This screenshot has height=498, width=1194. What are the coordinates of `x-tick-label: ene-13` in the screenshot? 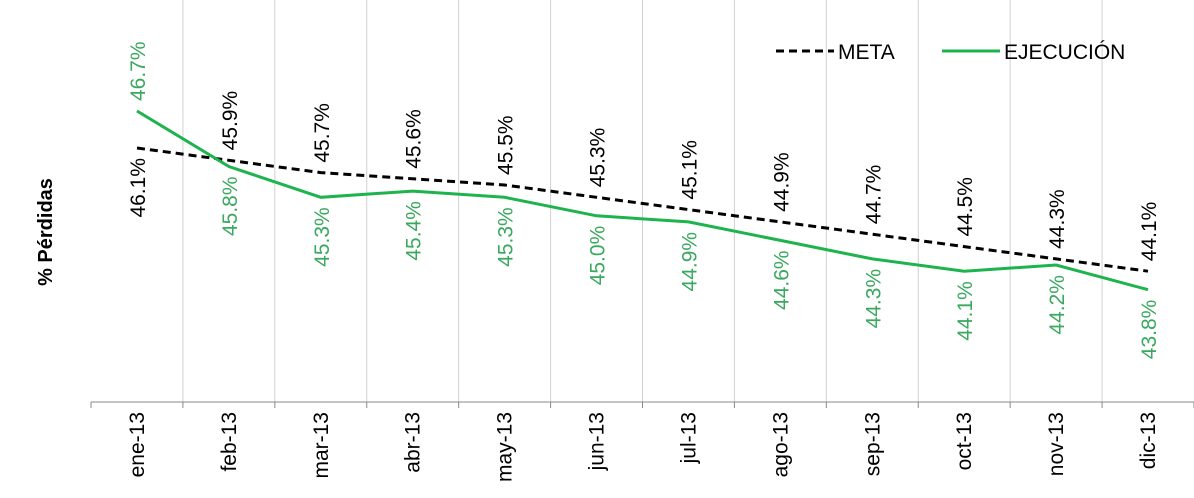 It's located at (137, 444).